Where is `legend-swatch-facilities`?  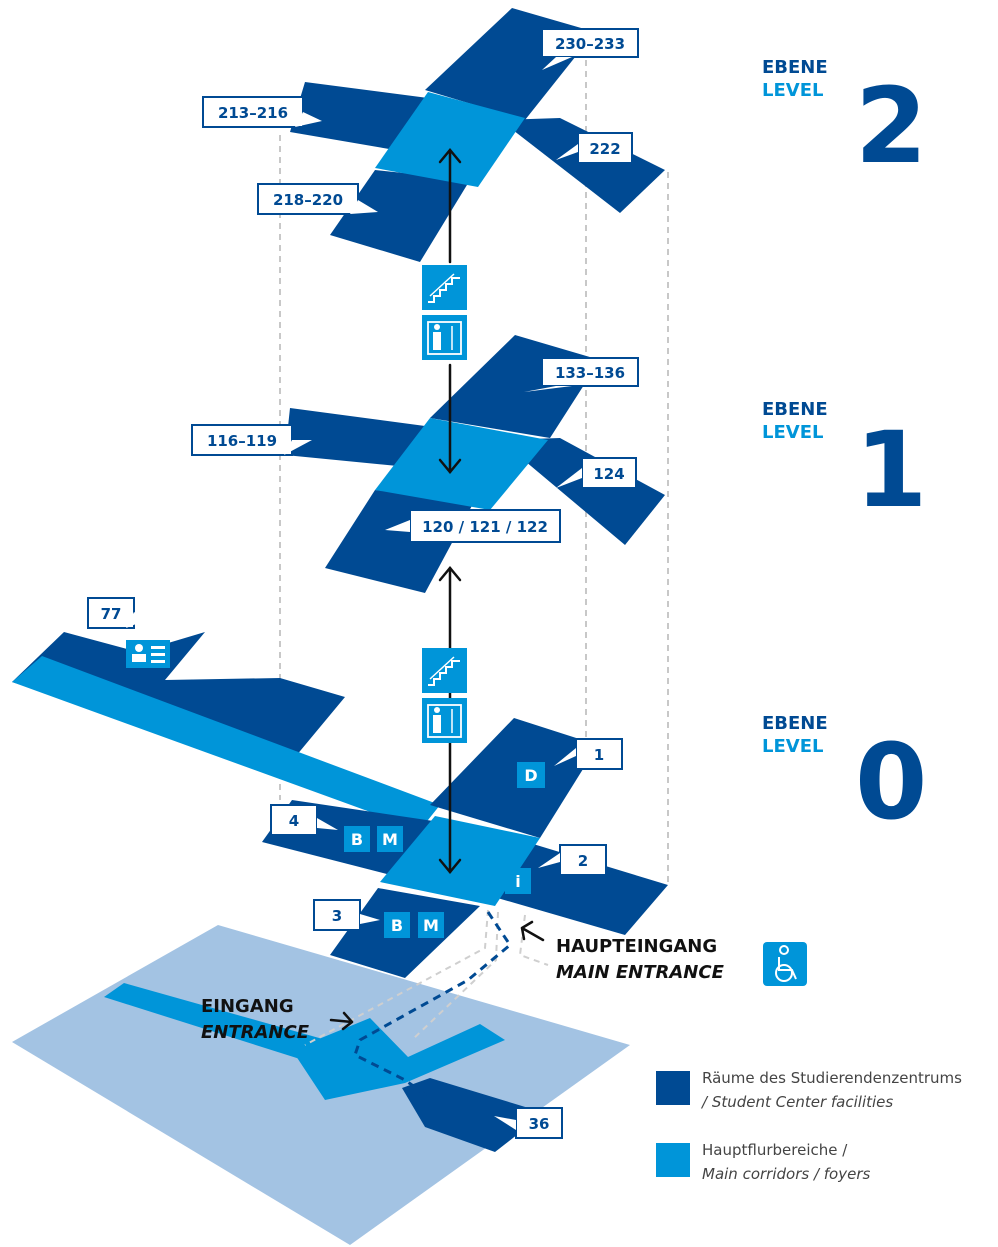 legend-swatch-facilities is located at coordinates (673, 1088).